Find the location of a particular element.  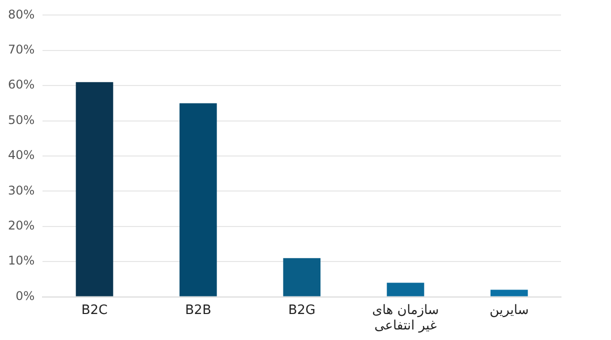

y-tick-label: 80% is located at coordinates (21, 14).